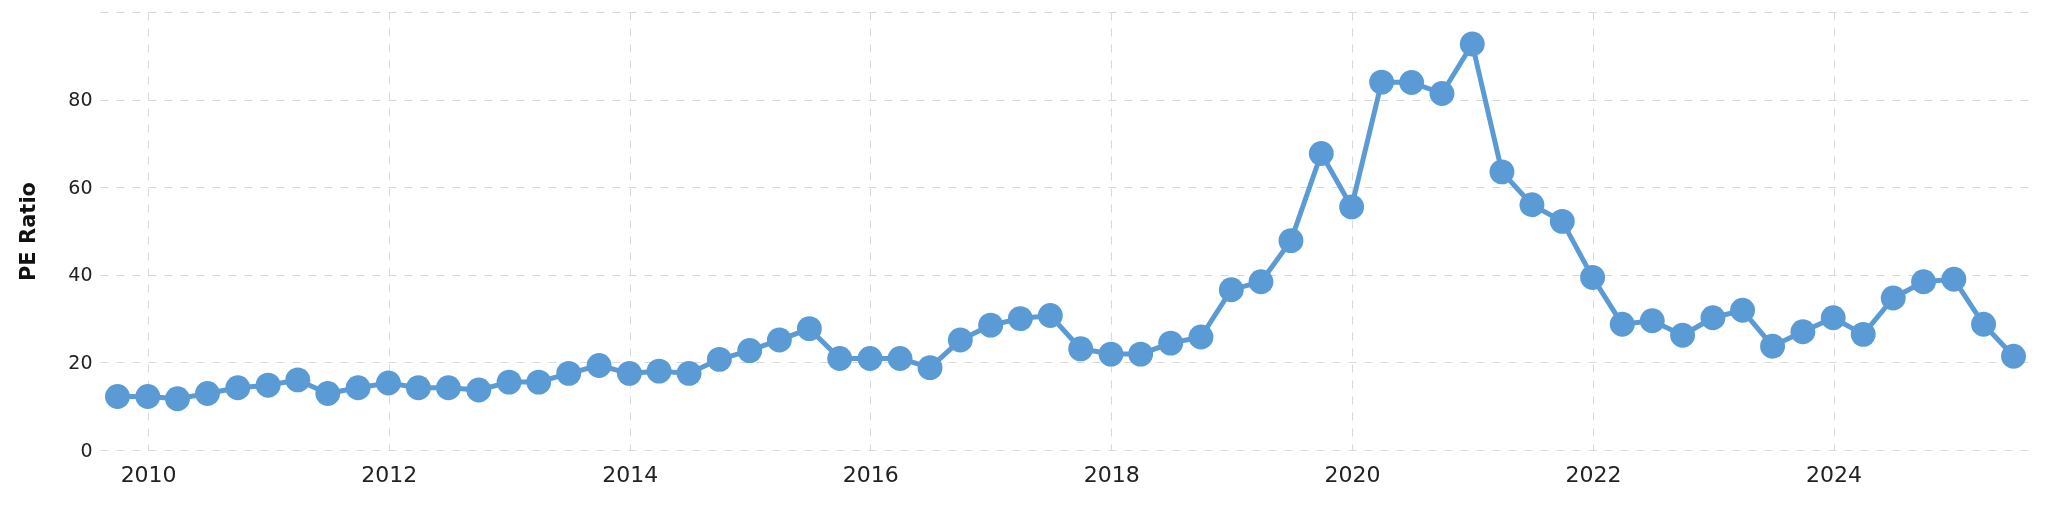  Describe the element at coordinates (80, 361) in the screenshot. I see `y-tick-label: 20` at that location.